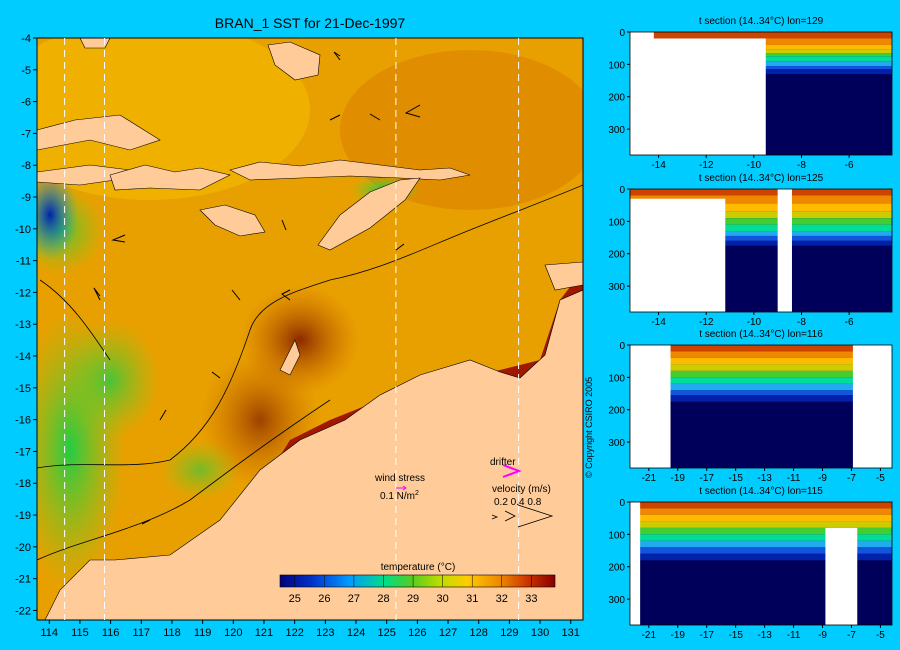 The width and height of the screenshot is (900, 650). I want to click on x-tick-label: 118, so click(172, 633).